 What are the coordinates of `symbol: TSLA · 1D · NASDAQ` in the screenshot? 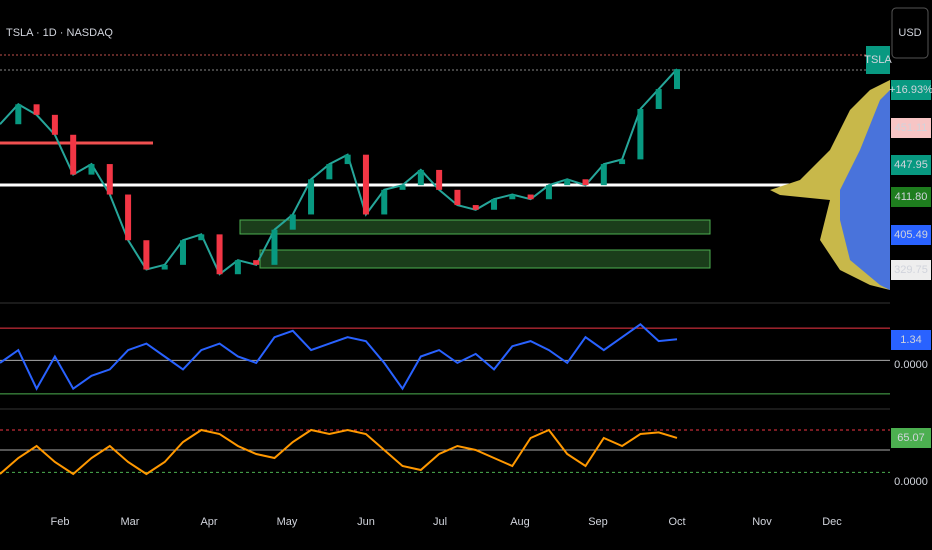 It's located at (59, 33).